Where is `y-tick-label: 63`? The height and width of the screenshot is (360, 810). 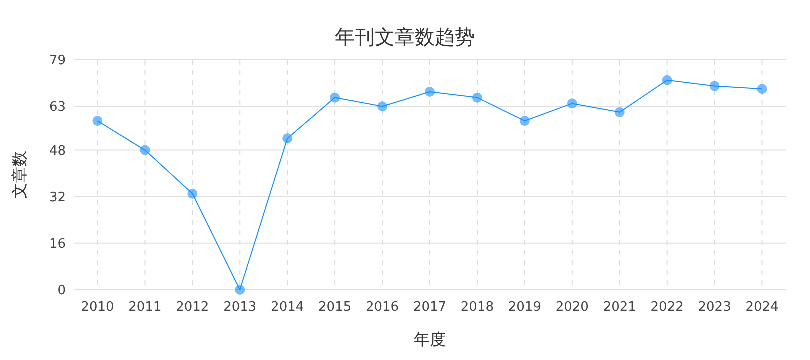 y-tick-label: 63 is located at coordinates (57, 108).